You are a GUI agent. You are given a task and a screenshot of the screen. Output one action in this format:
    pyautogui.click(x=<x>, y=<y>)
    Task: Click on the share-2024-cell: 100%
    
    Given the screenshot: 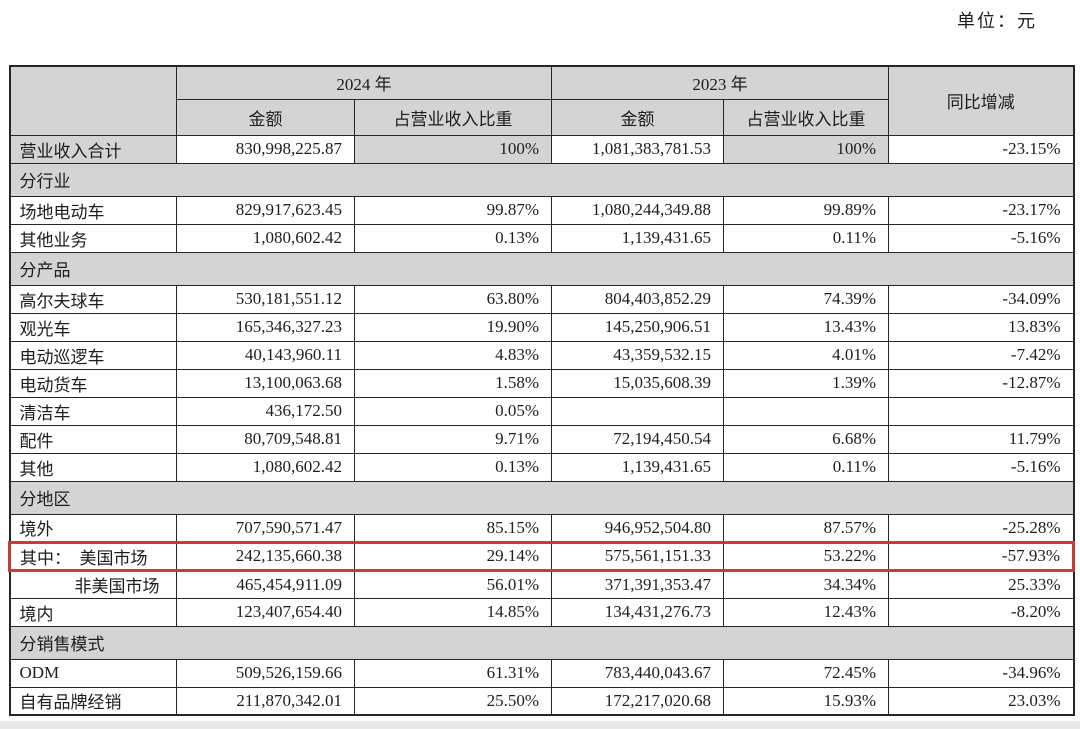 What is the action you would take?
    pyautogui.click(x=453, y=149)
    